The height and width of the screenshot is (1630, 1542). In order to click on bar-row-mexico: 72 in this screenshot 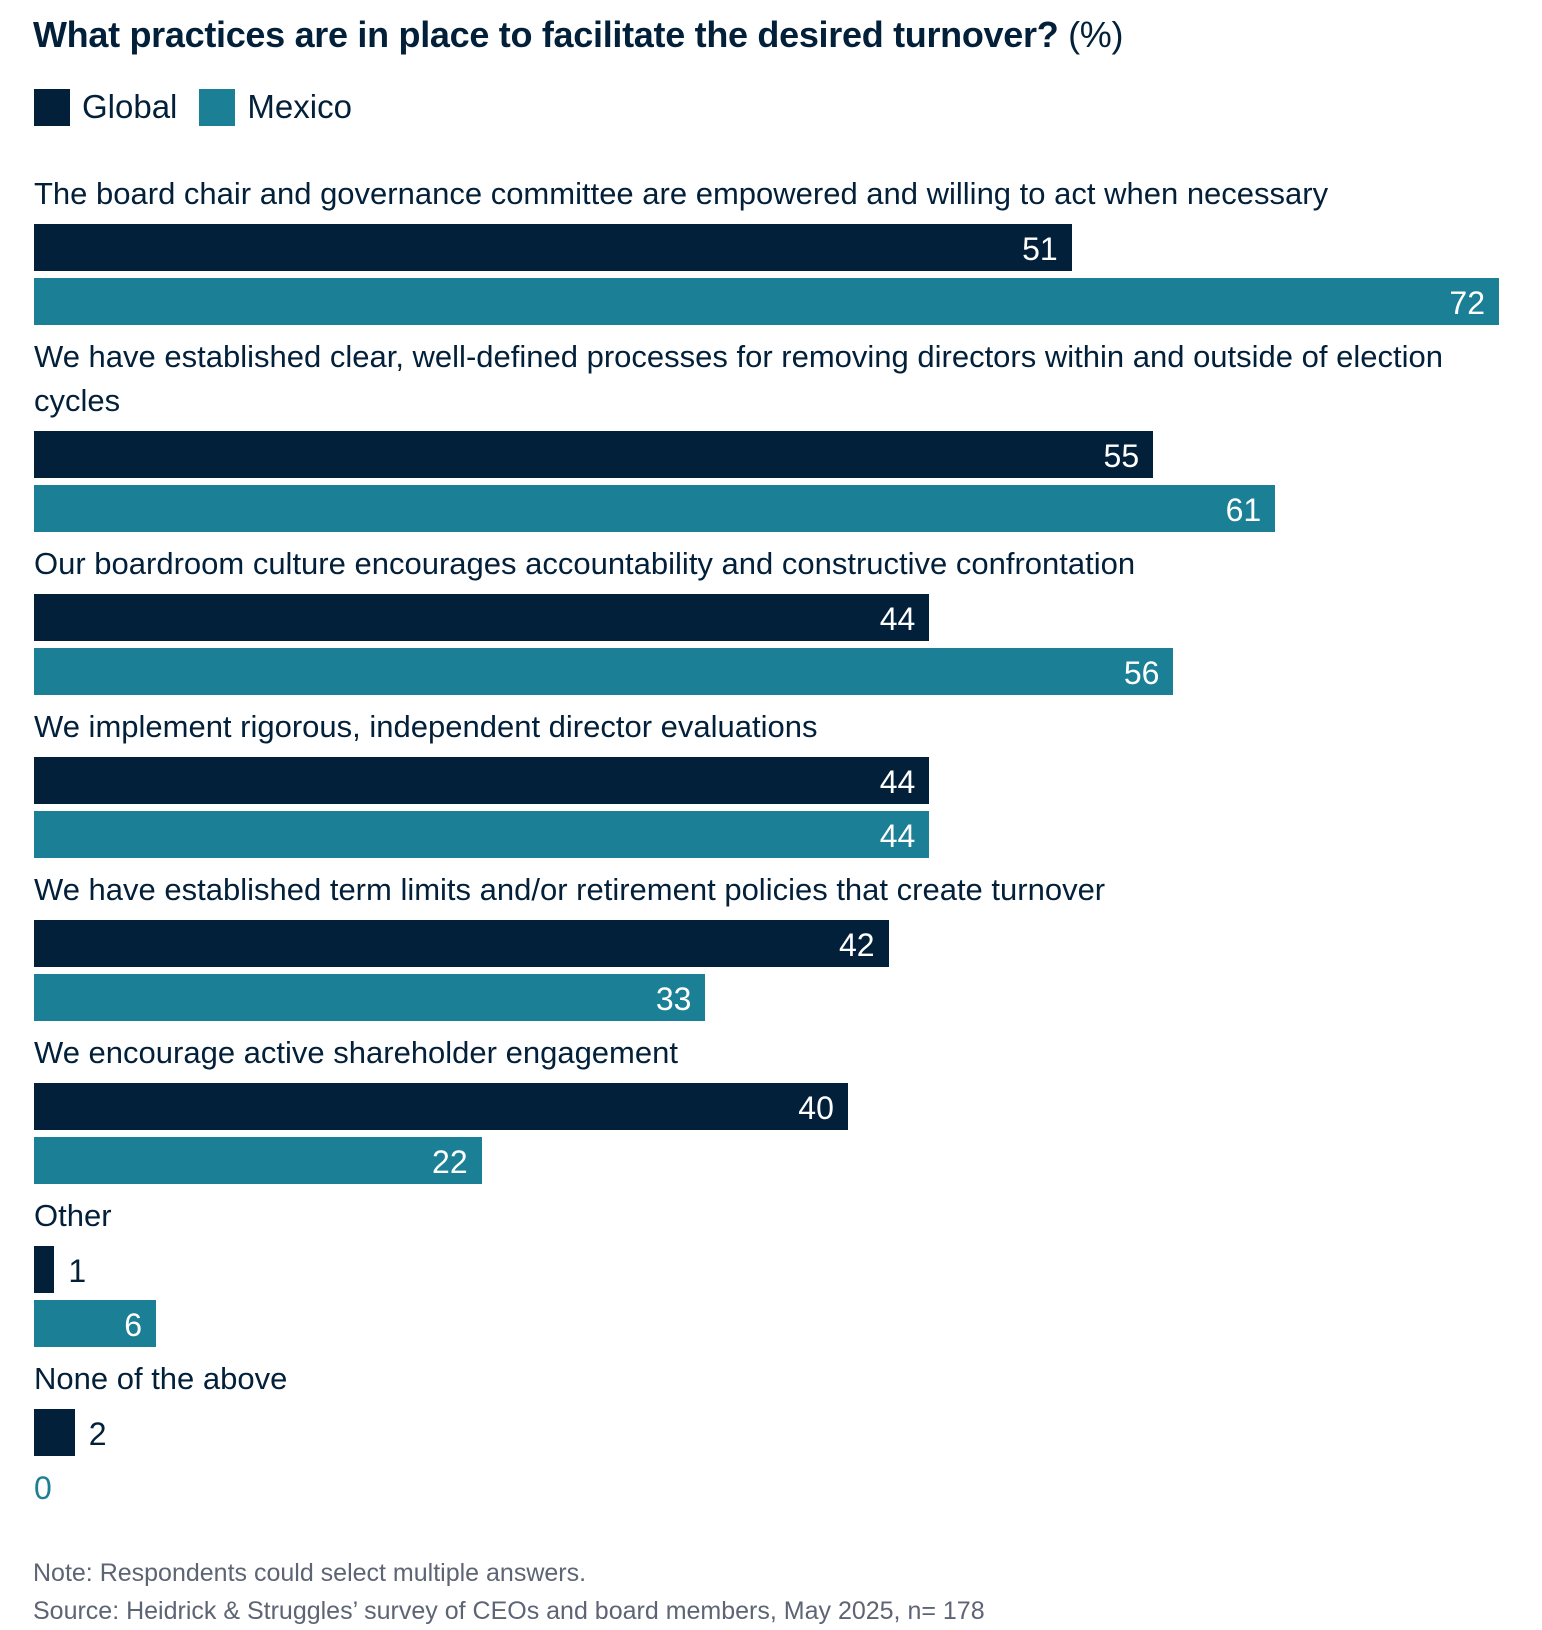, I will do `click(779, 301)`.